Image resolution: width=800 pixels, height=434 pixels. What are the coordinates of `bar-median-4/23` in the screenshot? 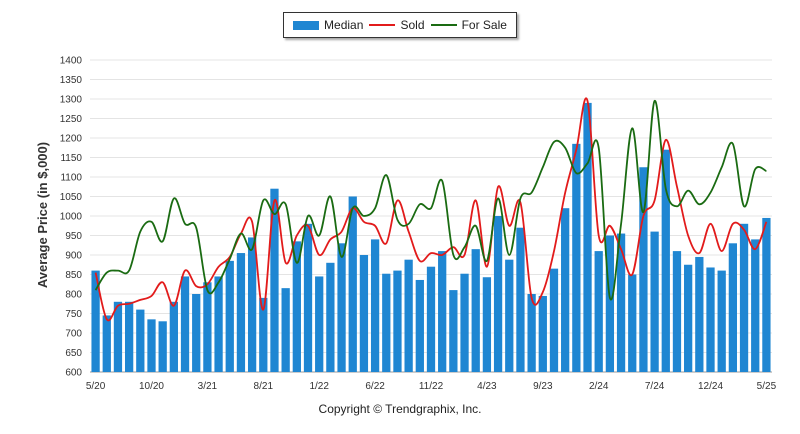 It's located at (487, 324).